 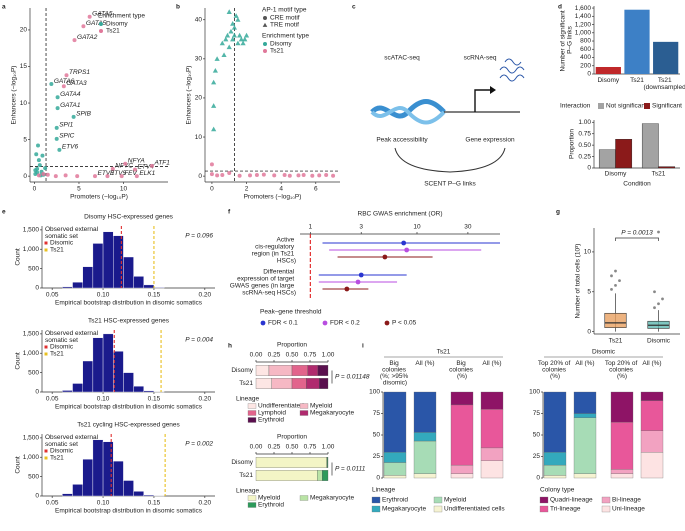 I want to click on point-label: SPI1, so click(x=66, y=125).